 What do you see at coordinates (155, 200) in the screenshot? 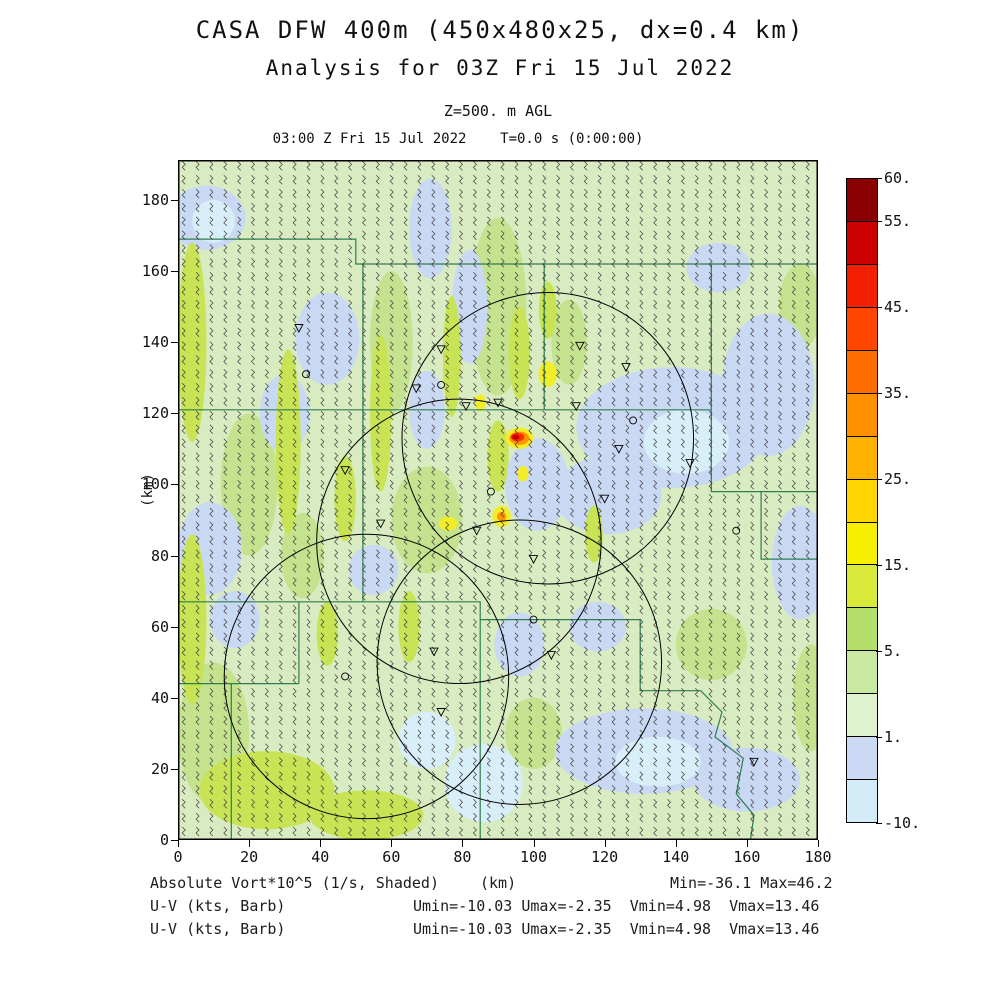
I see `y-tick-label: 180` at bounding box center [155, 200].